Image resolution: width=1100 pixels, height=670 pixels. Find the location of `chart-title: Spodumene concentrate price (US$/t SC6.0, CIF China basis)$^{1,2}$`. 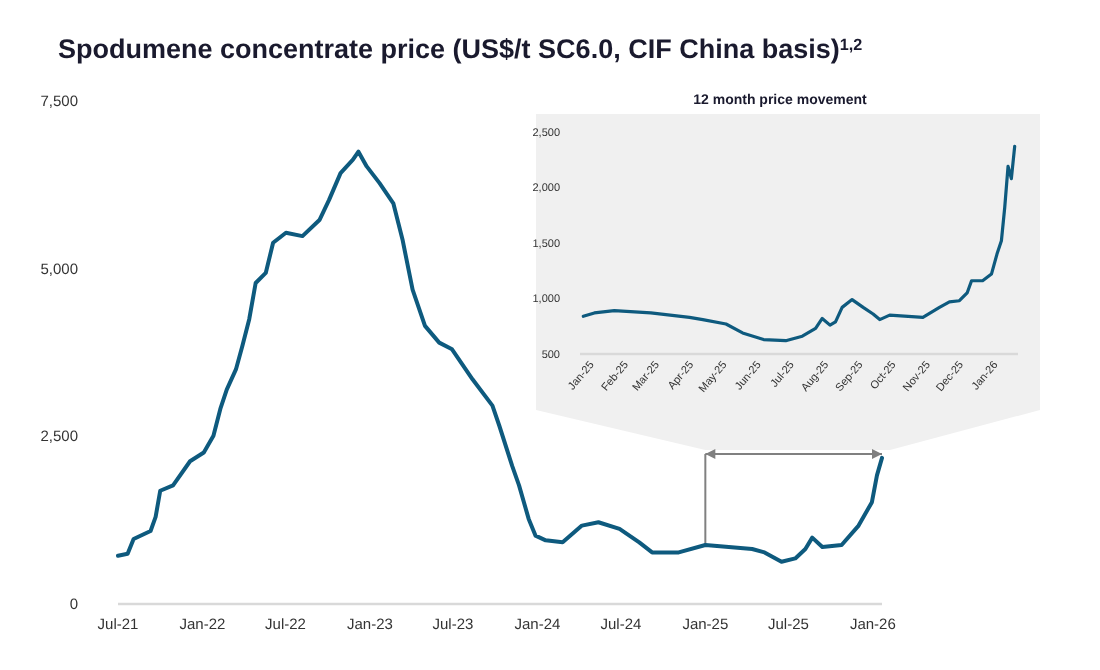

chart-title: Spodumene concentrate price (US$/t SC6.0, CIF China basis)$^{1,2}$ is located at coordinates (461, 49).